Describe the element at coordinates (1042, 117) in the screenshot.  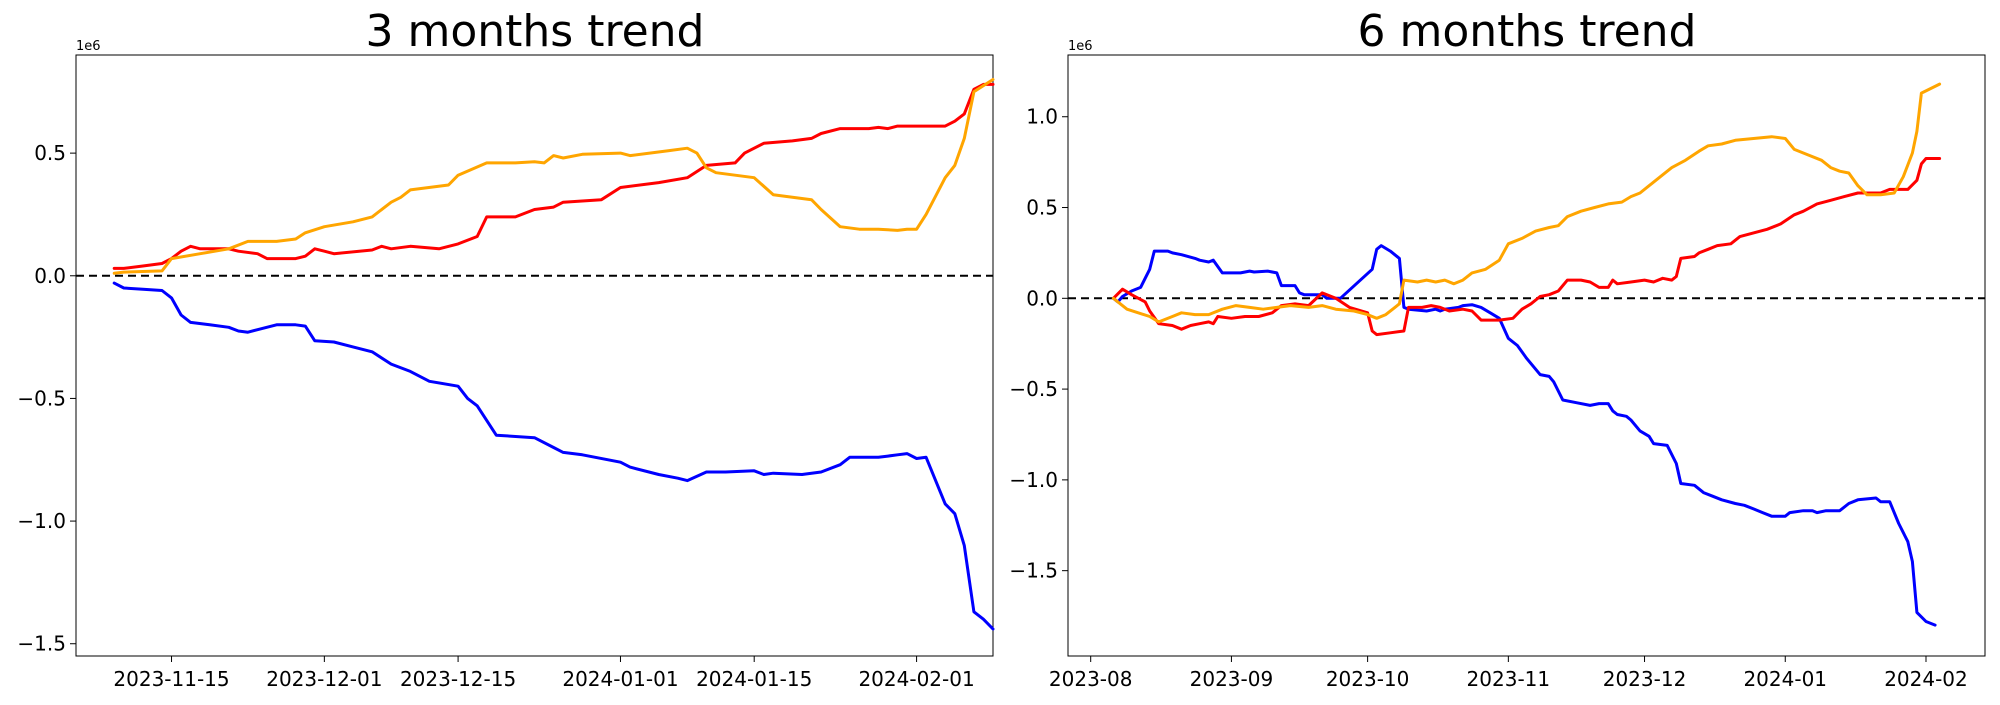
I see `y-tick-label: 1.0` at that location.